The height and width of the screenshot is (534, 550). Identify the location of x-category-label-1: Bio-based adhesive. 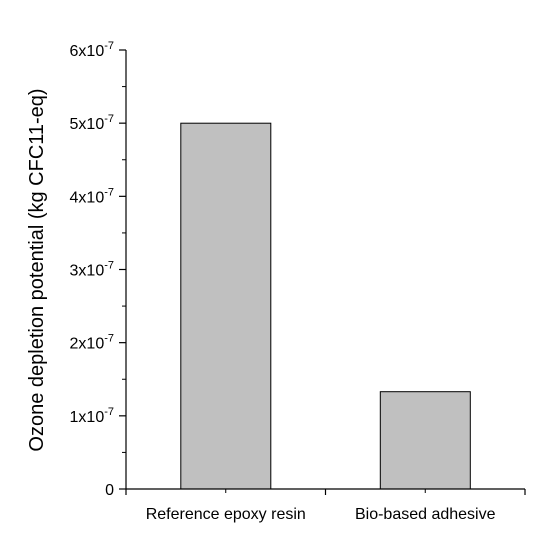
(425, 514).